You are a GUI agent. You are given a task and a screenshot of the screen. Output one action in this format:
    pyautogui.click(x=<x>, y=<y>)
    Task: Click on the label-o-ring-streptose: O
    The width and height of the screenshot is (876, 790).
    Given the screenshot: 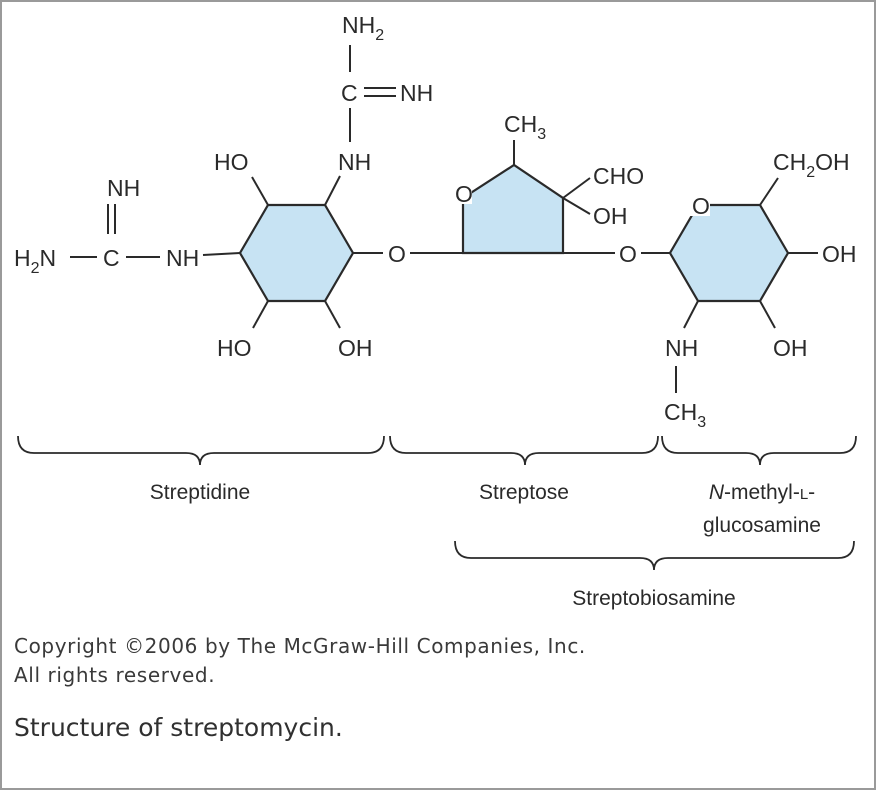 What is the action you would take?
    pyautogui.click(x=464, y=194)
    